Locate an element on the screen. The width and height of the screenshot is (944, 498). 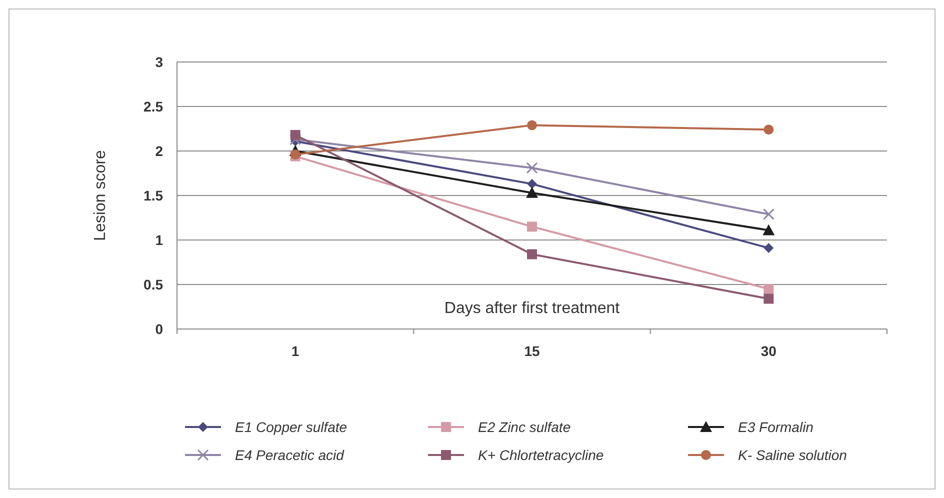
legend-label: K- Saline solution is located at coordinates (793, 454).